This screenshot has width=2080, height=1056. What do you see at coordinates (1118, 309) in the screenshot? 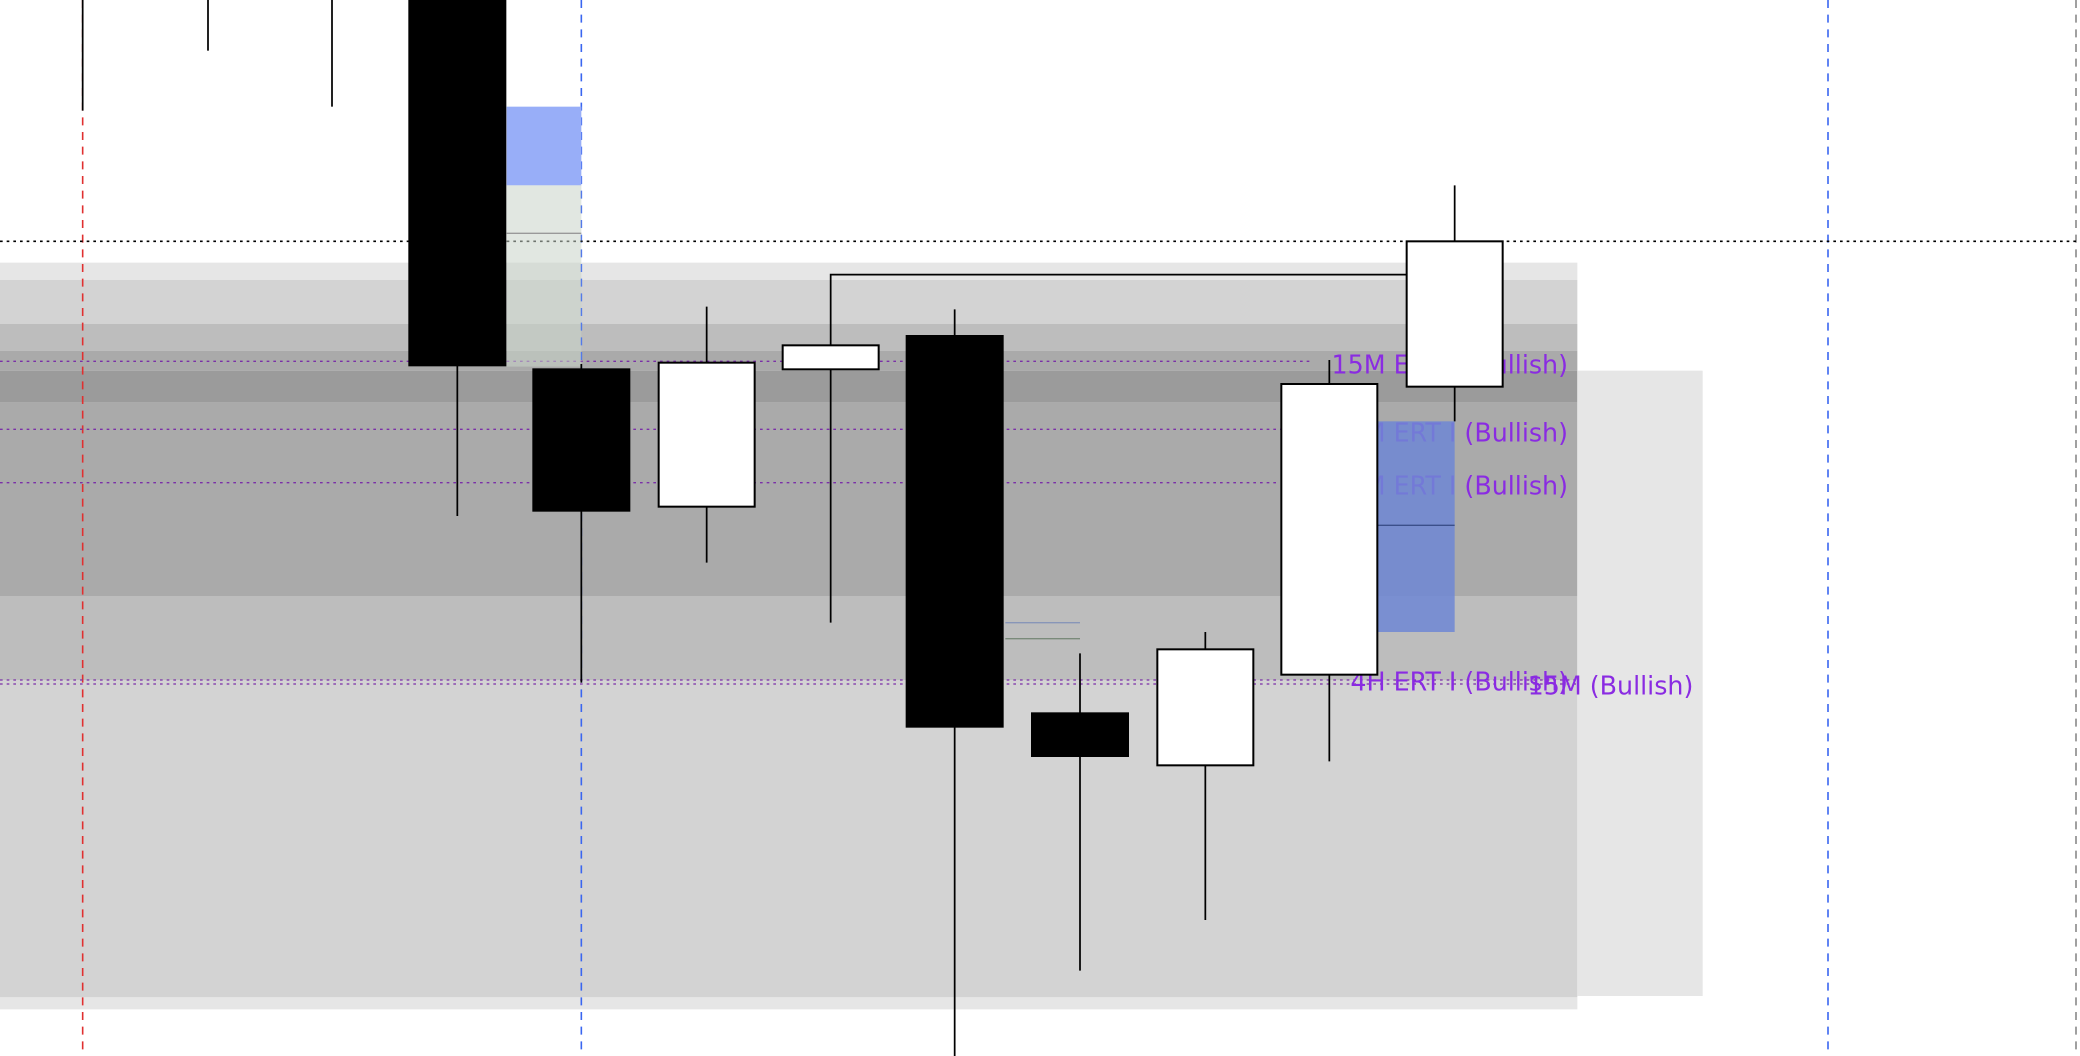
I see `high-level-line` at bounding box center [1118, 309].